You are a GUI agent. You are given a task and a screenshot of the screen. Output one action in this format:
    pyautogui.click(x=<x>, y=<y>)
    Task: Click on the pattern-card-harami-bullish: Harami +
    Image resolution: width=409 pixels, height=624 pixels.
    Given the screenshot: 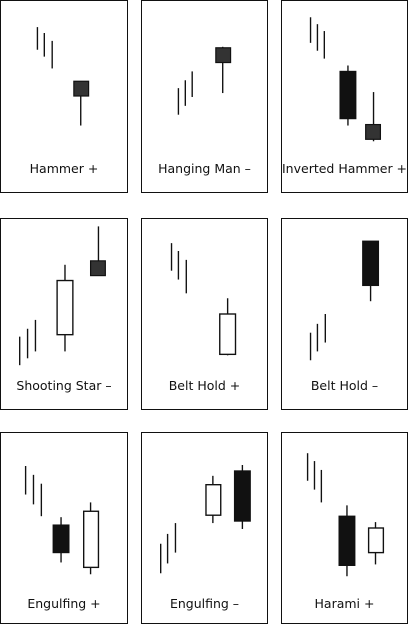 What is the action you would take?
    pyautogui.click(x=344, y=528)
    